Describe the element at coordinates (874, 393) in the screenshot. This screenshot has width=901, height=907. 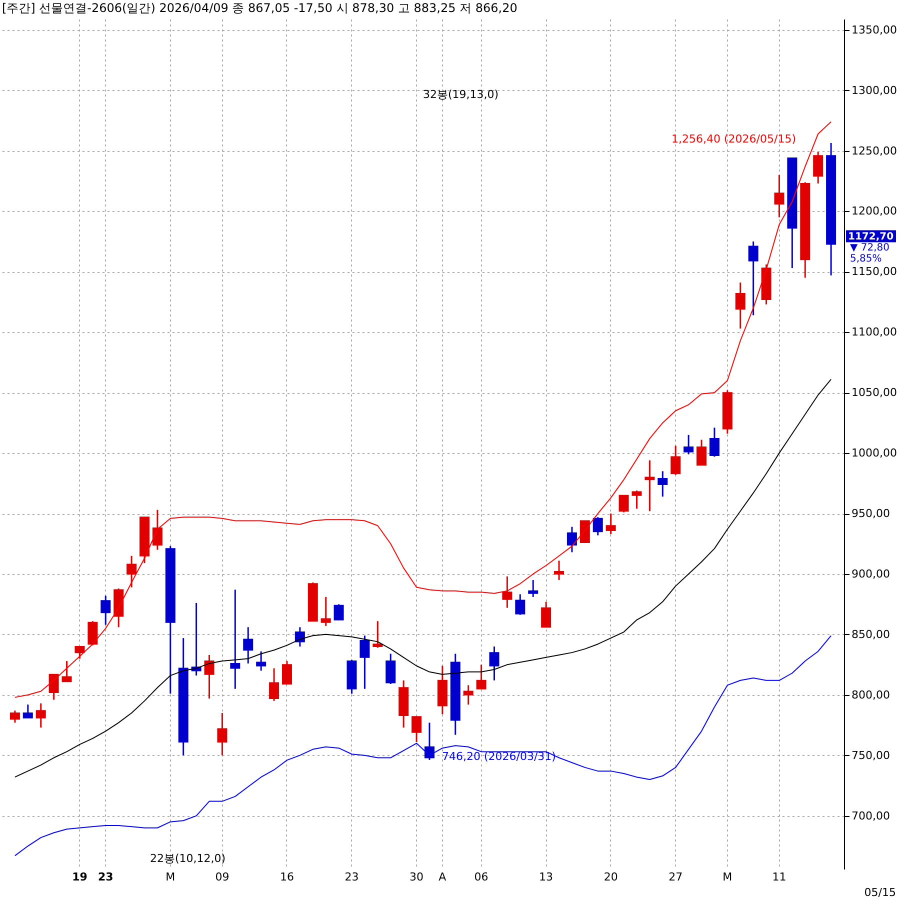
I see `y-tick-label: 1050,00` at that location.